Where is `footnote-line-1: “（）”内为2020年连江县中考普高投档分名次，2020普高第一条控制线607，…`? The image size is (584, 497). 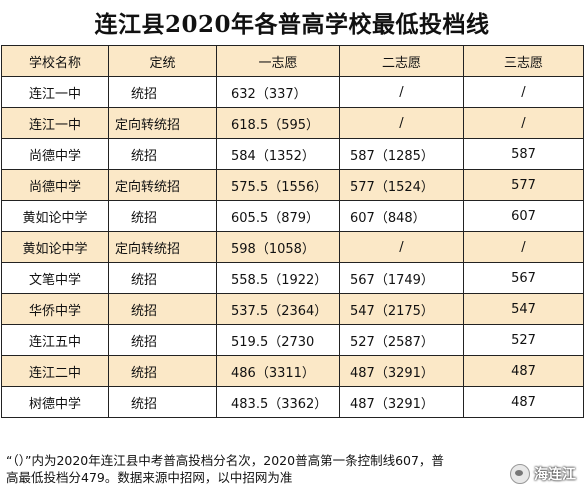
footnote-line-1: “（）”内为2020年连江县中考普高投档分名次，2020普高第一条控制线607，… is located at coordinates (225, 460).